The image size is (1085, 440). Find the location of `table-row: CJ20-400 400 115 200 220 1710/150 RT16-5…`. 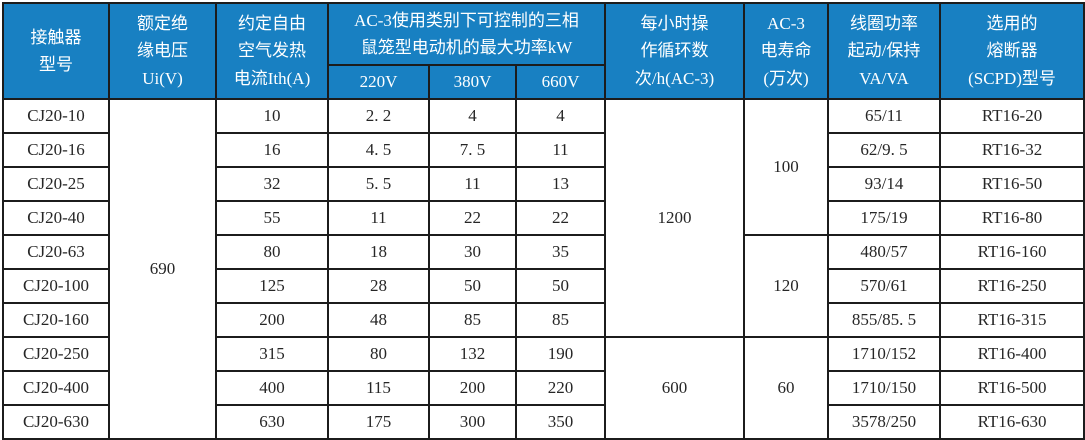

table-row: CJ20-400 400 115 200 220 1710/150 RT16-5… is located at coordinates (543, 388).